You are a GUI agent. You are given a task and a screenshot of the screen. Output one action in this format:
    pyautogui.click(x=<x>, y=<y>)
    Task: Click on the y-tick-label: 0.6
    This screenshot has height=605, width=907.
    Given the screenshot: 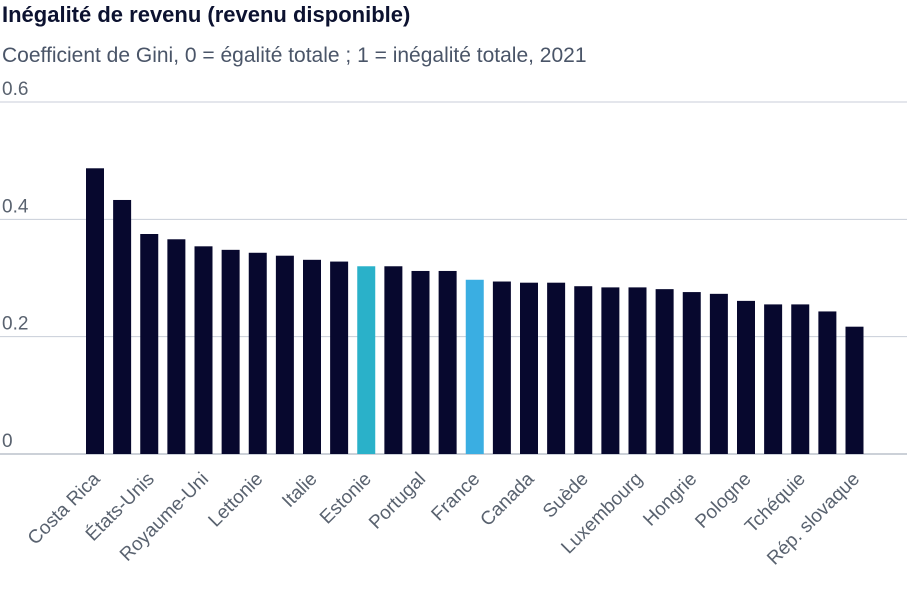 What is the action you would take?
    pyautogui.click(x=15, y=89)
    